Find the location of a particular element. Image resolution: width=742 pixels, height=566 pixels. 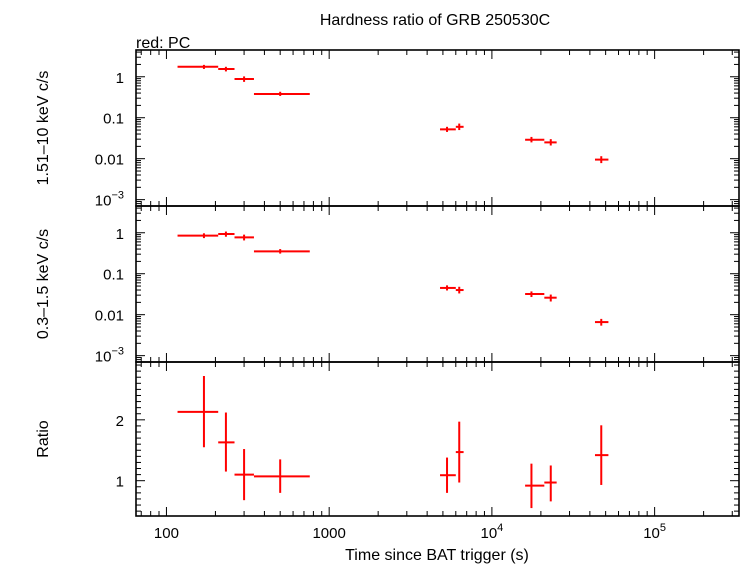

legend-label: red: PC is located at coordinates (163, 43).